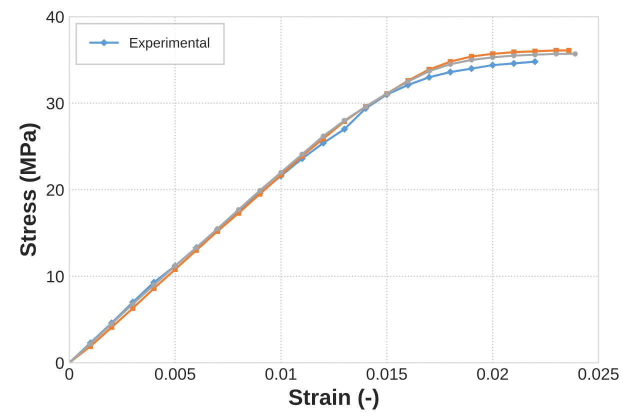  I want to click on x-tick-label: 0.015, so click(386, 374).